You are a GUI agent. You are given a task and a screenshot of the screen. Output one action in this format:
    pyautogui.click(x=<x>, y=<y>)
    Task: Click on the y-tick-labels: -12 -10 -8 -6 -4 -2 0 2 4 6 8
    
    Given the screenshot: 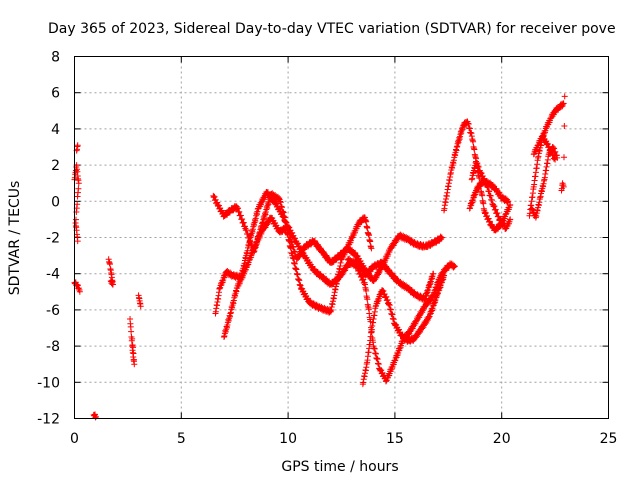 What is the action you would take?
    pyautogui.click(x=48, y=239)
    